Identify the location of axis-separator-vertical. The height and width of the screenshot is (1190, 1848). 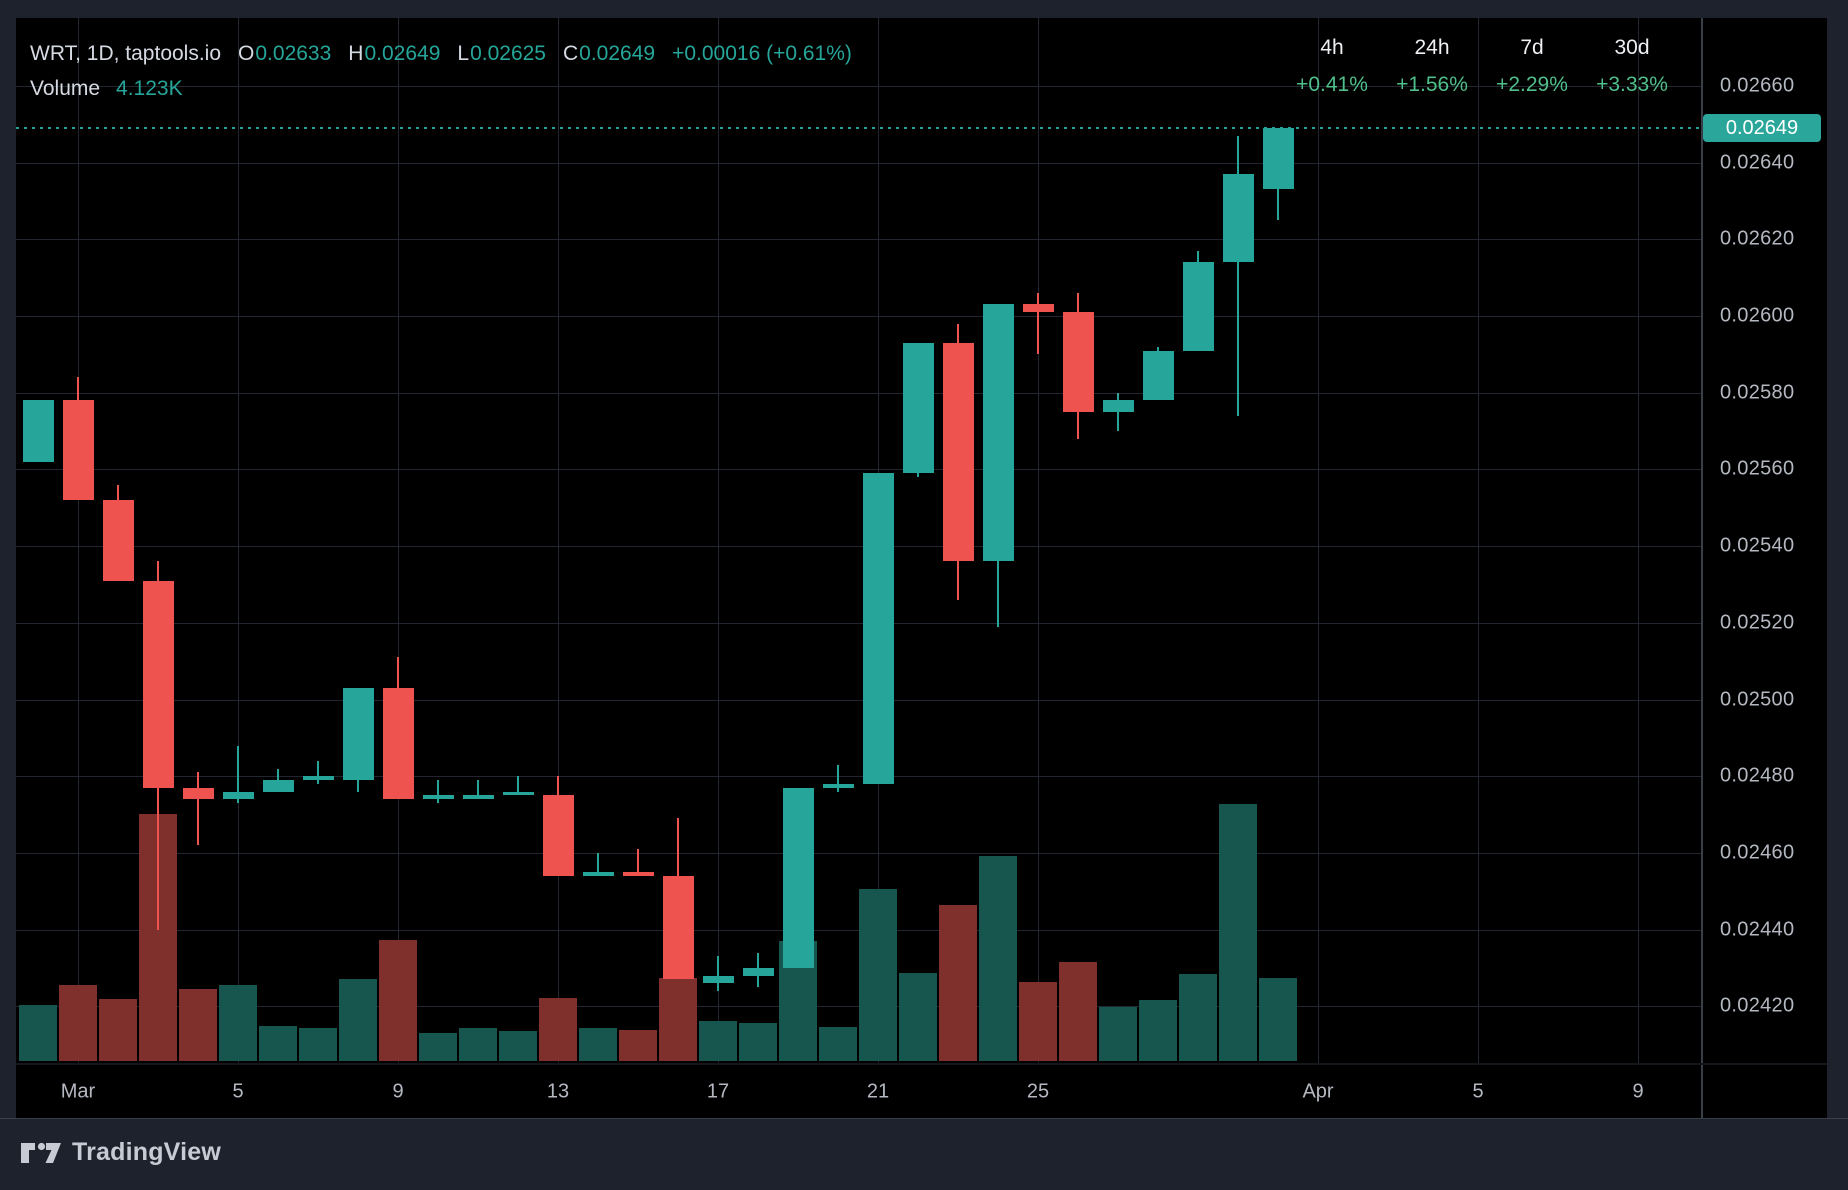
(1702, 568).